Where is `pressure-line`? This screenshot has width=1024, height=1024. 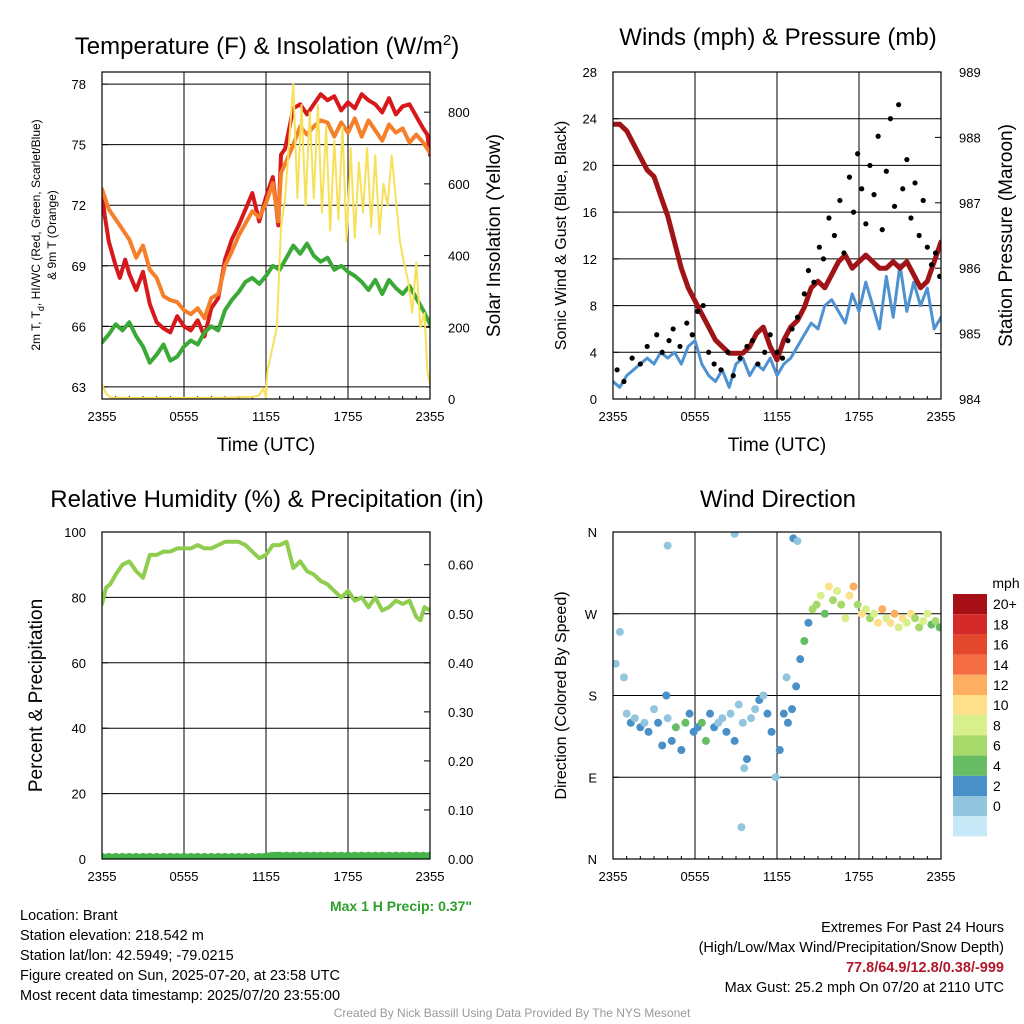 pressure-line is located at coordinates (777, 242).